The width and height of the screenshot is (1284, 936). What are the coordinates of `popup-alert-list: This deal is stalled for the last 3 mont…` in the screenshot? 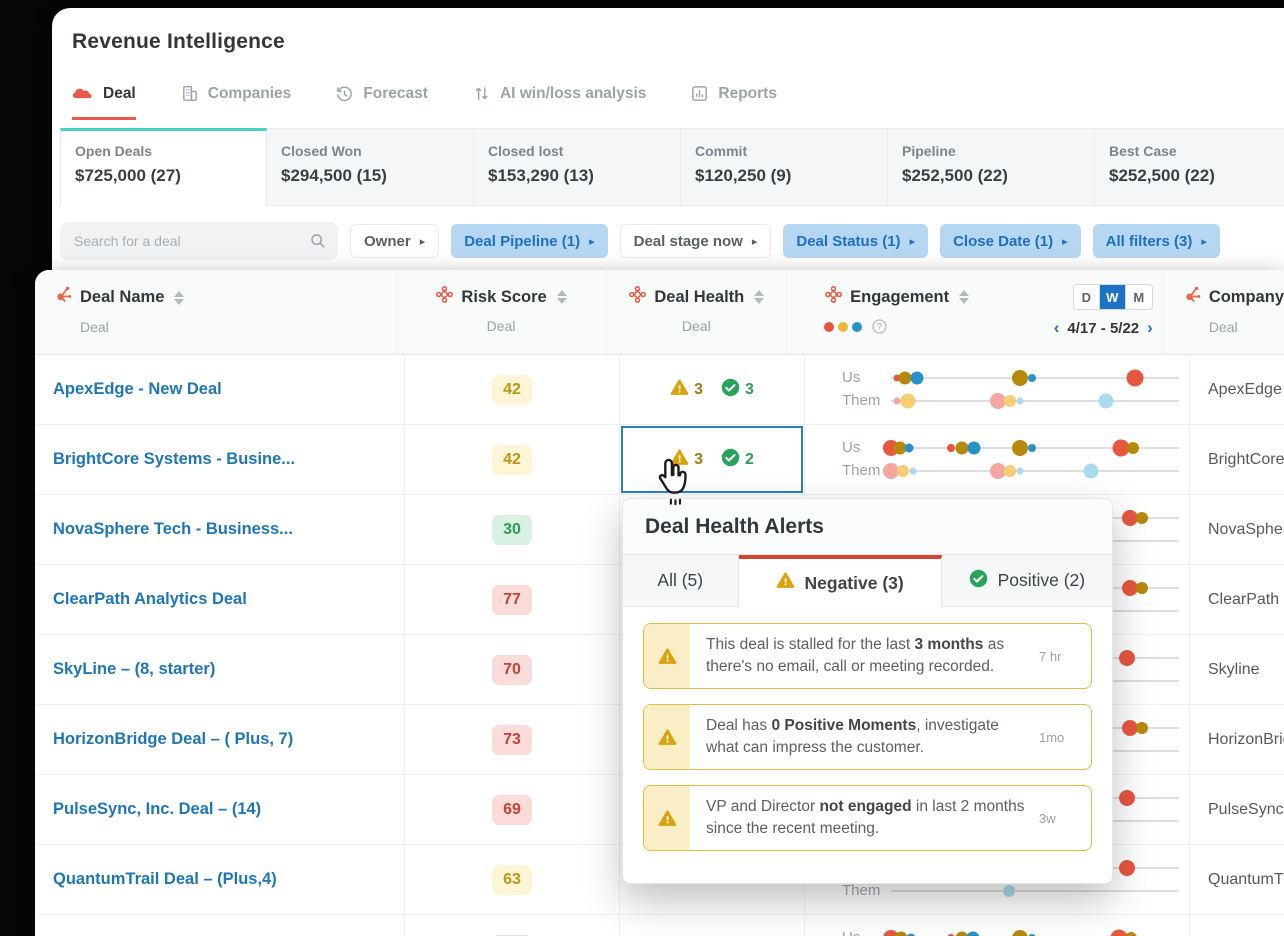 It's located at (867, 729).